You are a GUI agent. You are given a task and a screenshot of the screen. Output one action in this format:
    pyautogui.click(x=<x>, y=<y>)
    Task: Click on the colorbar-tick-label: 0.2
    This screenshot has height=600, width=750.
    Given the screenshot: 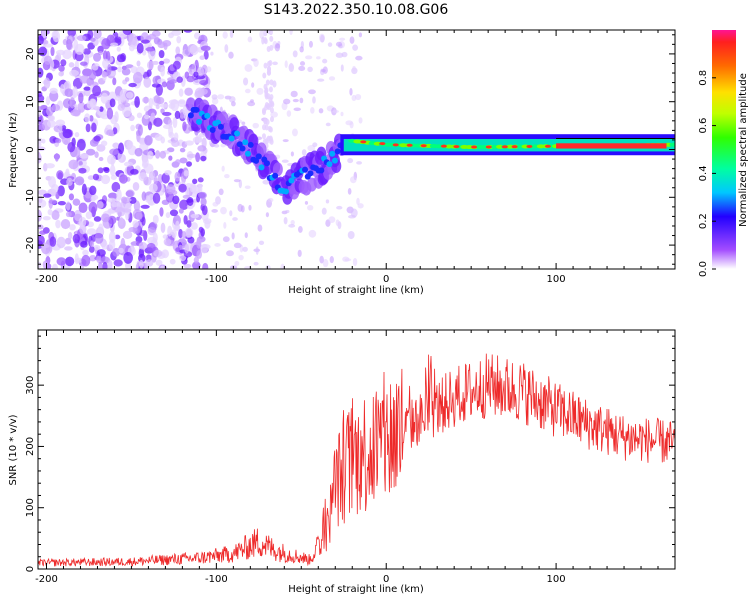 What is the action you would take?
    pyautogui.click(x=703, y=221)
    